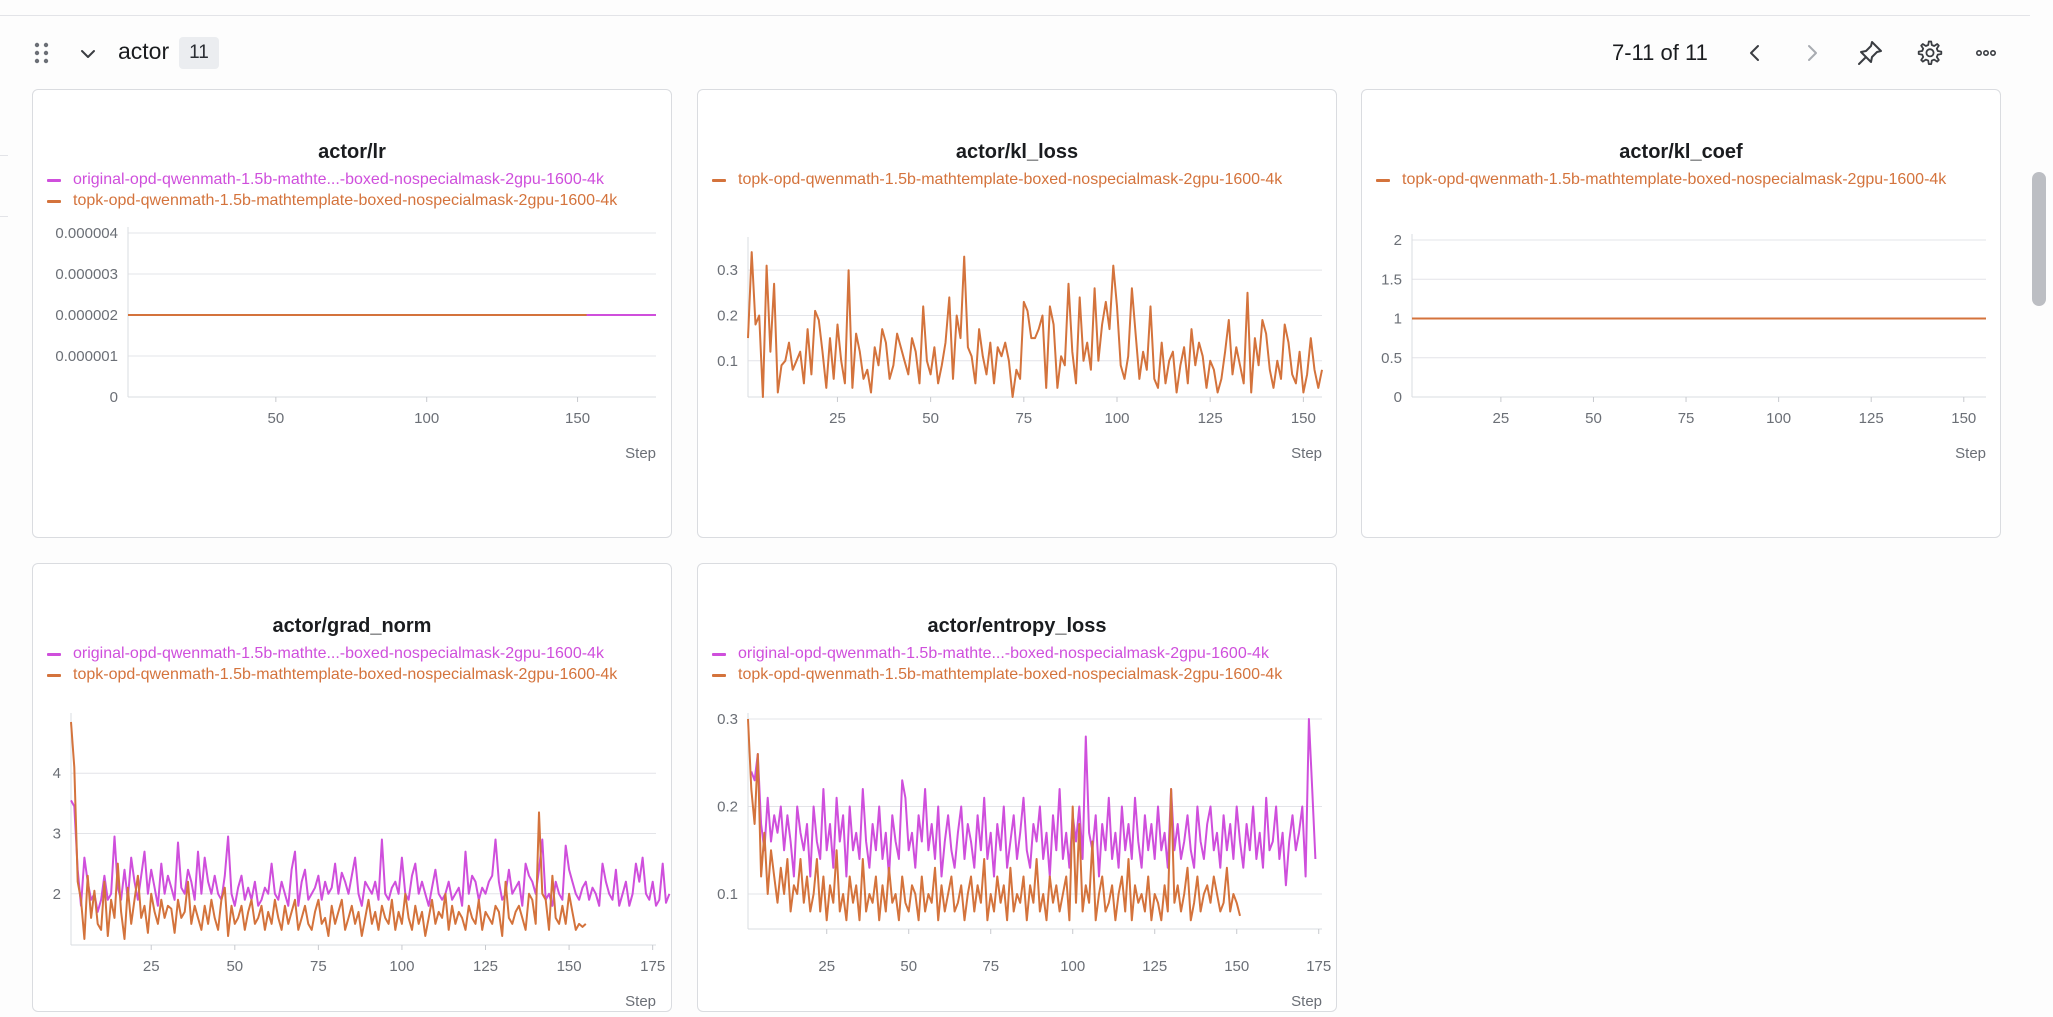 Image resolution: width=2053 pixels, height=1017 pixels. Describe the element at coordinates (1318, 966) in the screenshot. I see `x-tick-label: 175` at that location.